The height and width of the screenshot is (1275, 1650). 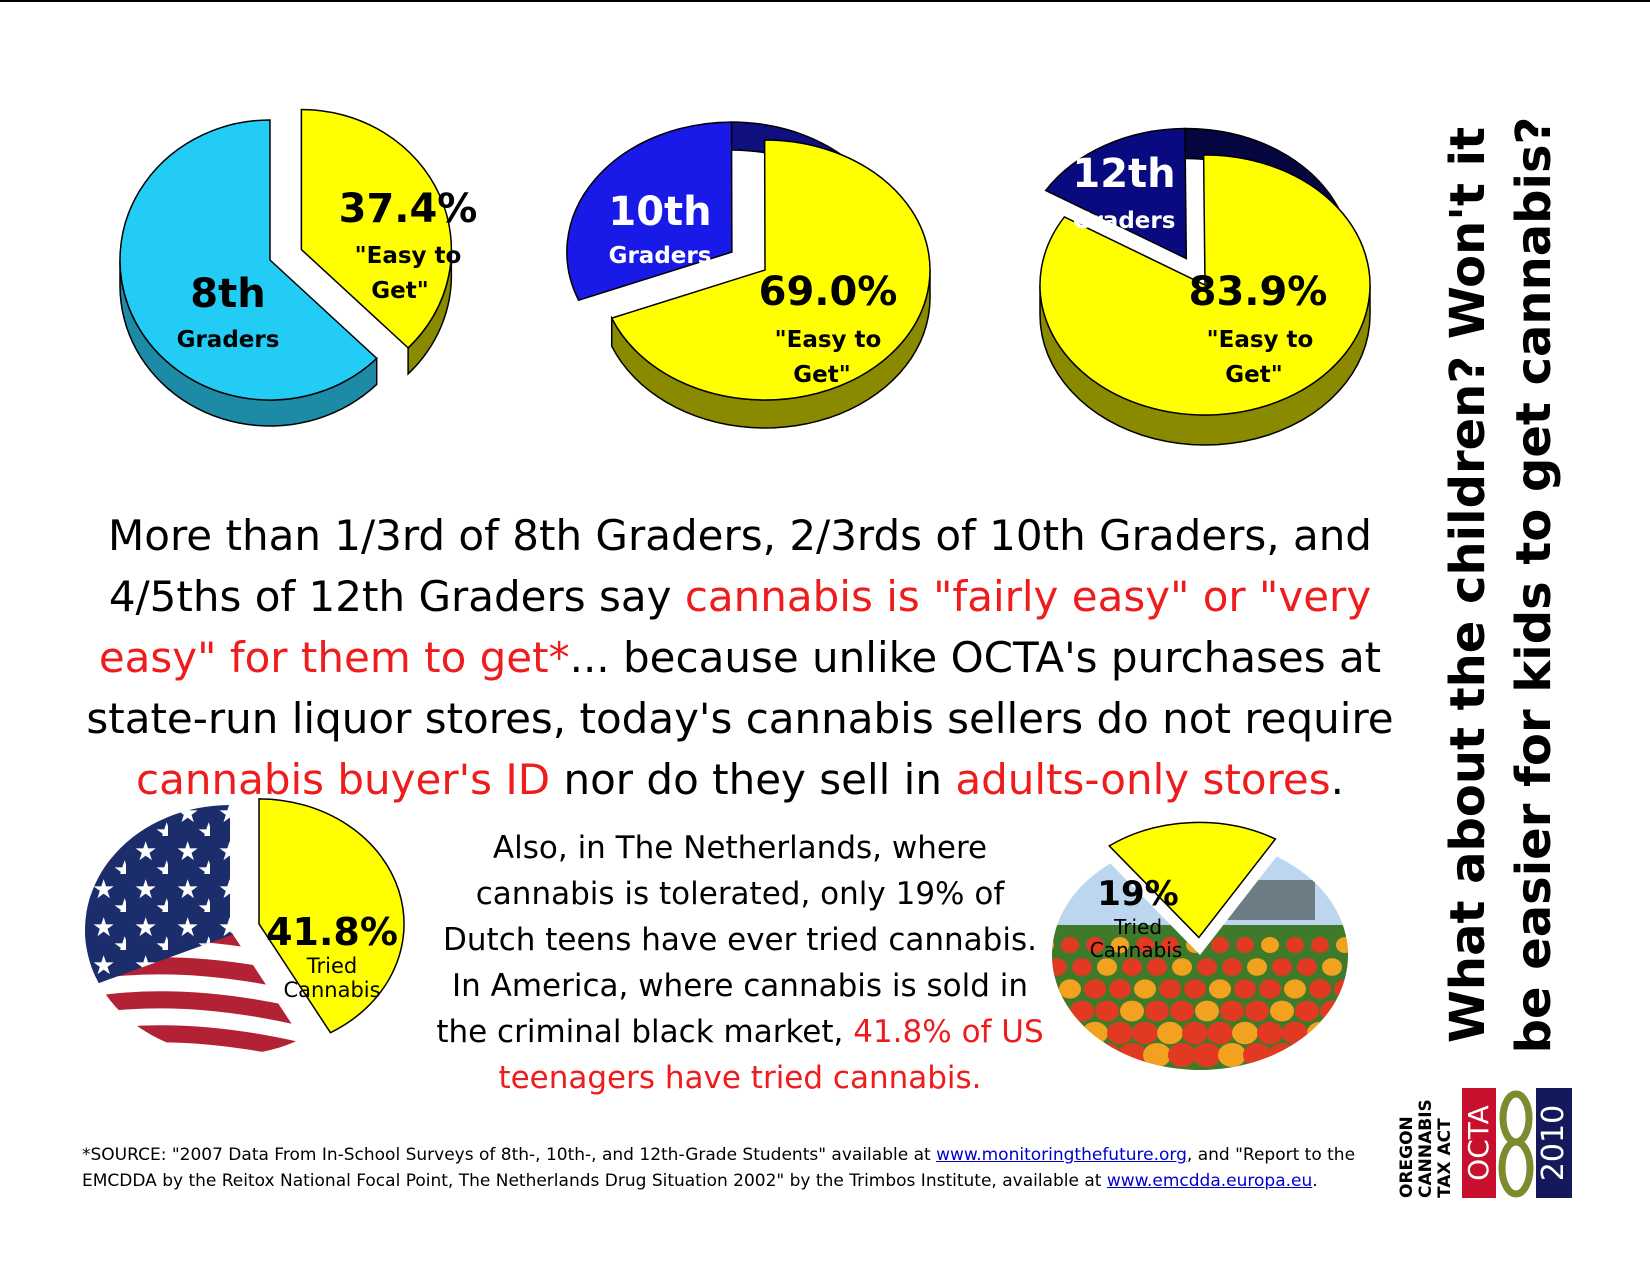 I want to click on pie-8th-graders, so click(x=286, y=267).